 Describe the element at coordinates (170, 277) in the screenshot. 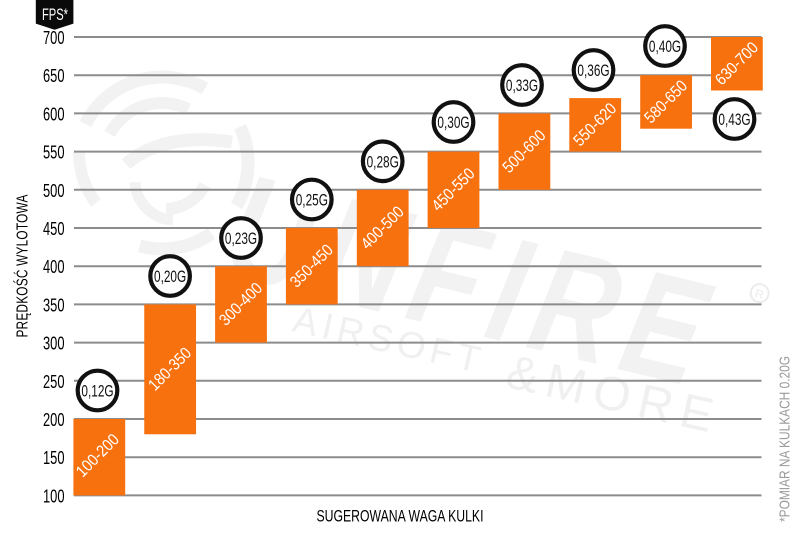

I see `svg-text: 0,20G` at that location.